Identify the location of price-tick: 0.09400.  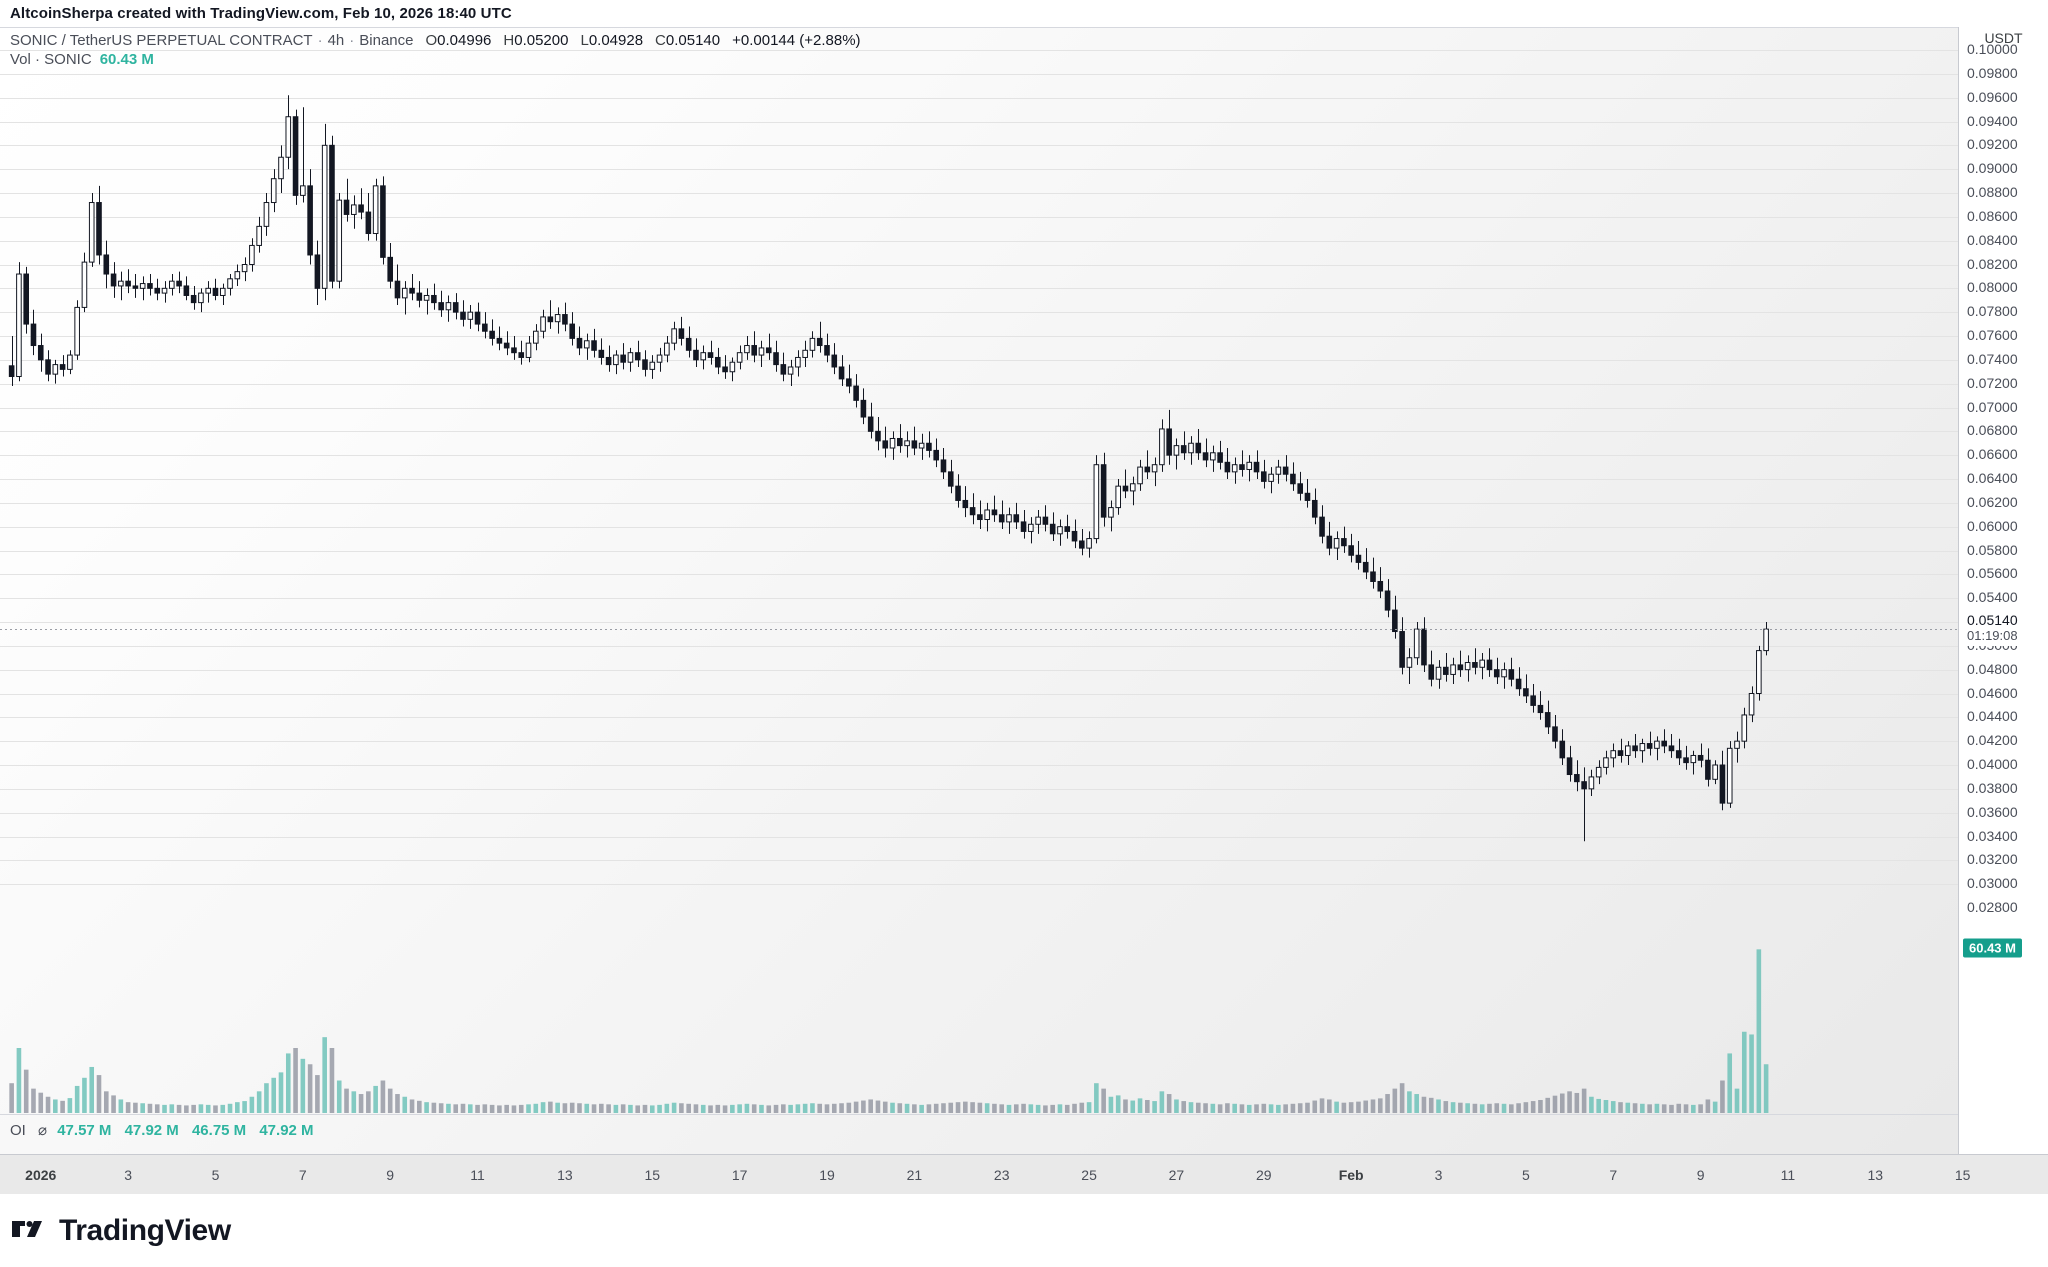
(1992, 120).